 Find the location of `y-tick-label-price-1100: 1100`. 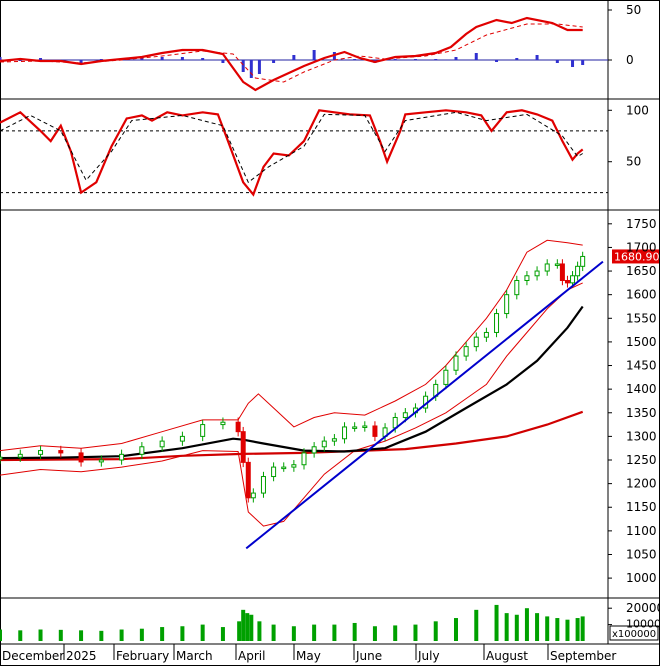

y-tick-label-price-1100: 1100 is located at coordinates (641, 531).